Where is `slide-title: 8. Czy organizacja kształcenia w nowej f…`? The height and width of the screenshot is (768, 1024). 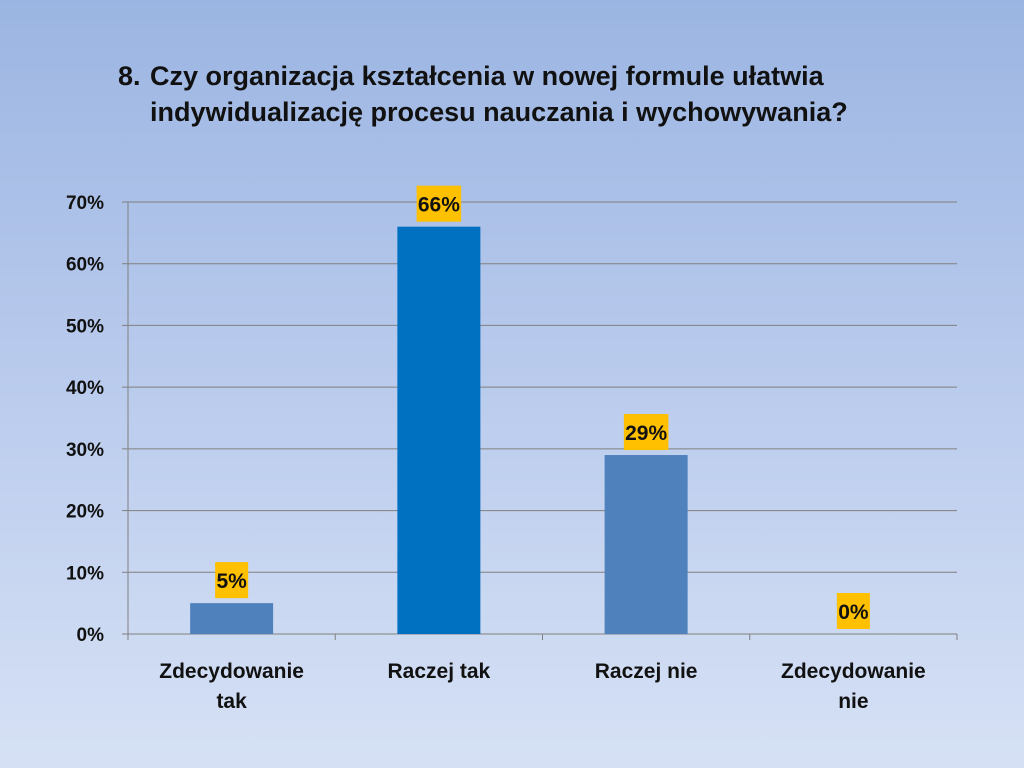
slide-title: 8. Czy organizacja kształcenia w nowej f… is located at coordinates (528, 94).